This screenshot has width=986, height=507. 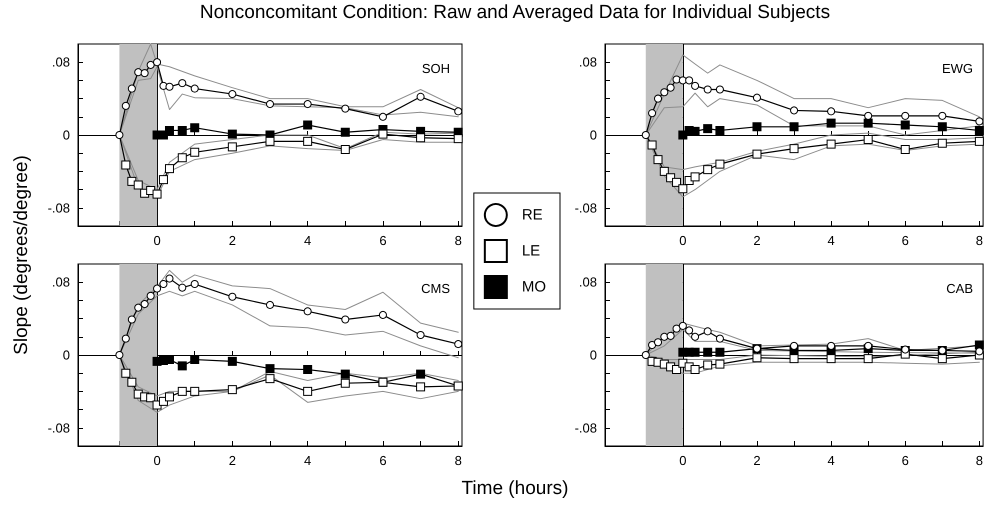 I want to click on annotation: CMS, so click(x=435, y=288).